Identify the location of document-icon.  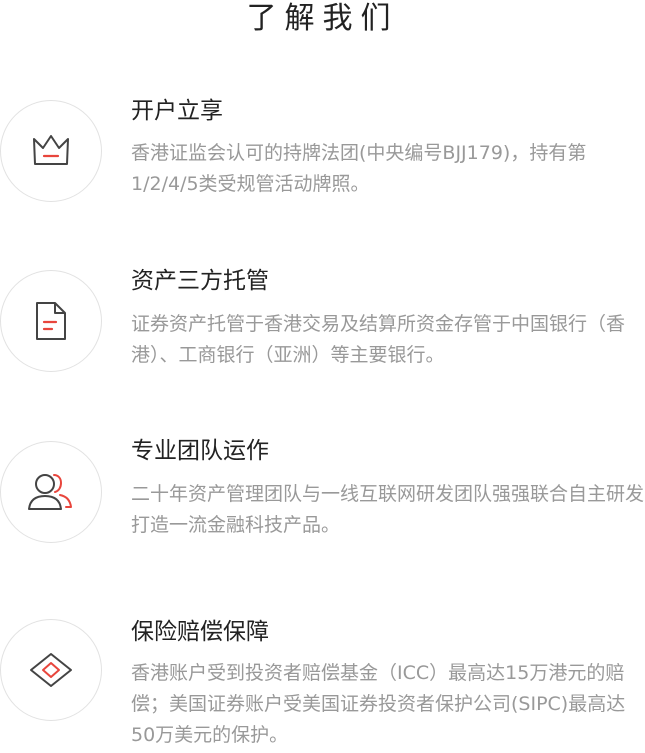
(51, 321).